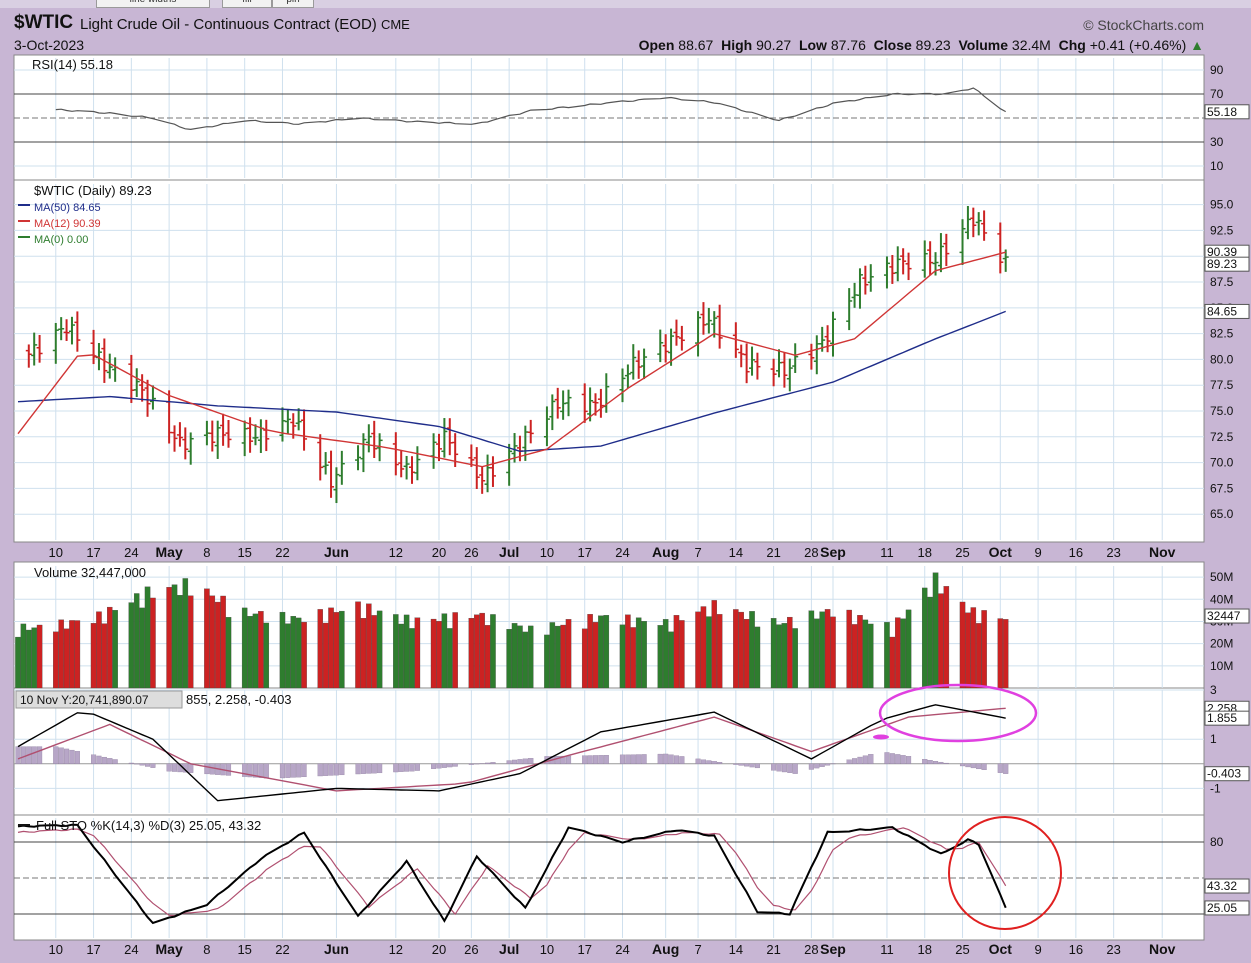  I want to click on price-last-value-box, so click(1227, 264).